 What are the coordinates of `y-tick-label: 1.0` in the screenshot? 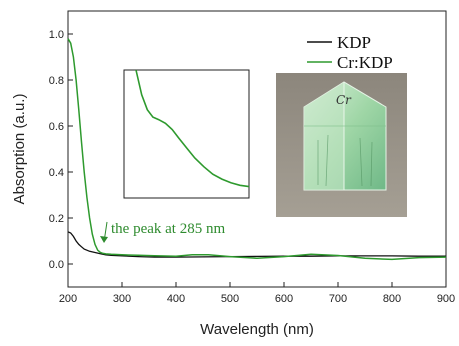 It's located at (56, 35).